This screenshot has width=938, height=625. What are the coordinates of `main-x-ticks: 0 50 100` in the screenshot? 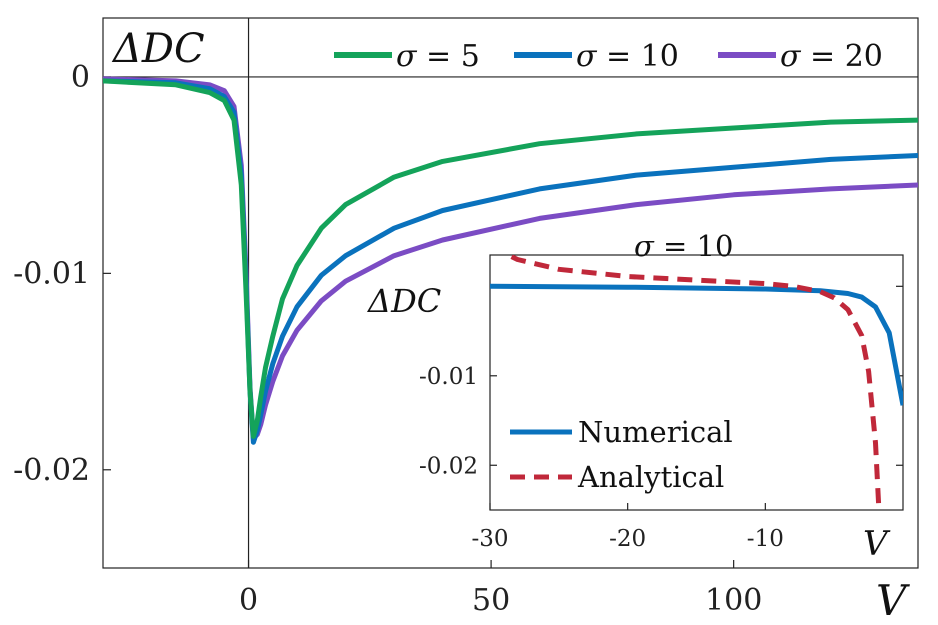 It's located at (500, 589).